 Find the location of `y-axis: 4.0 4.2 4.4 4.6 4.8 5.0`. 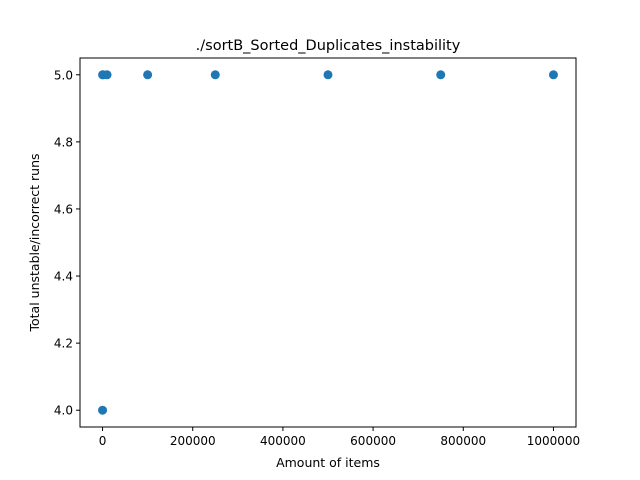

y-axis: 4.0 4.2 4.4 4.6 4.8 5.0 is located at coordinates (67, 243).